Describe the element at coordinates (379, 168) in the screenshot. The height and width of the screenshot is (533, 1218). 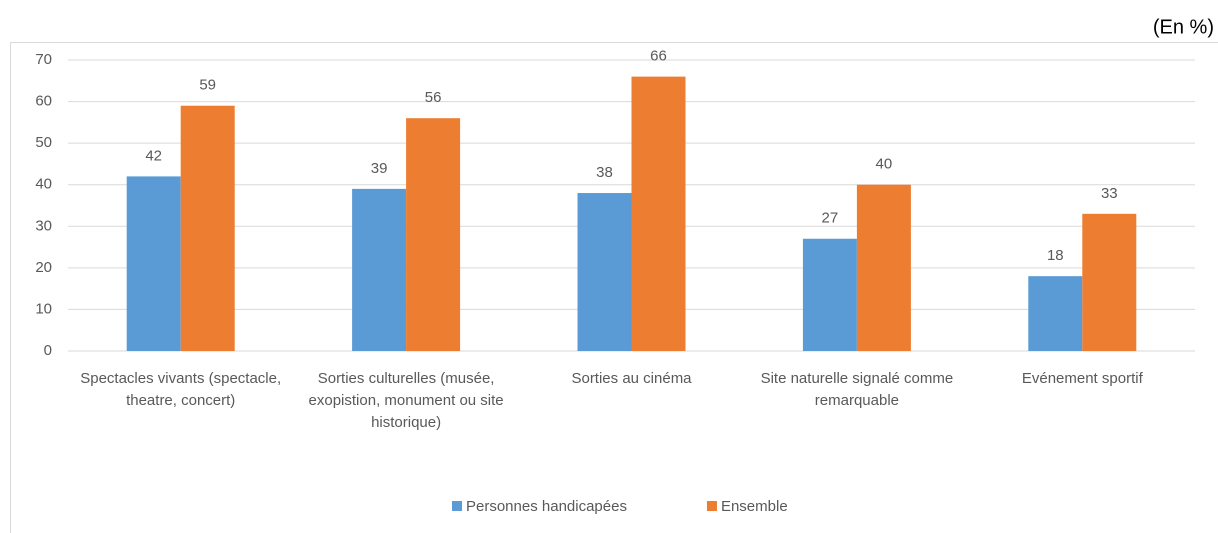
I see `data-label: 39` at that location.